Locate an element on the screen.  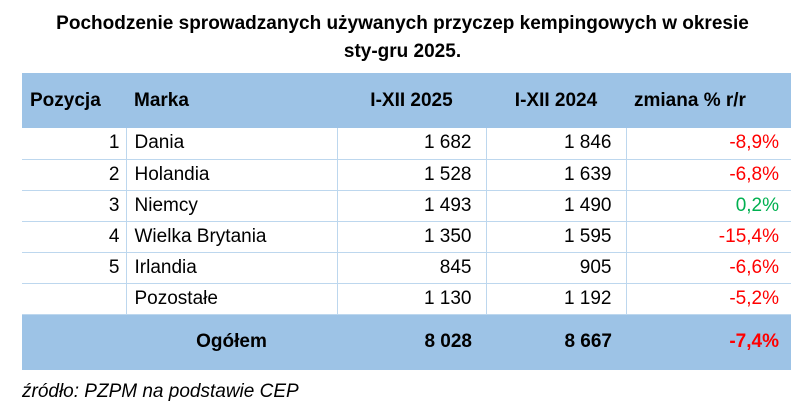
header-current: I-XII 2025 is located at coordinates (411, 100).